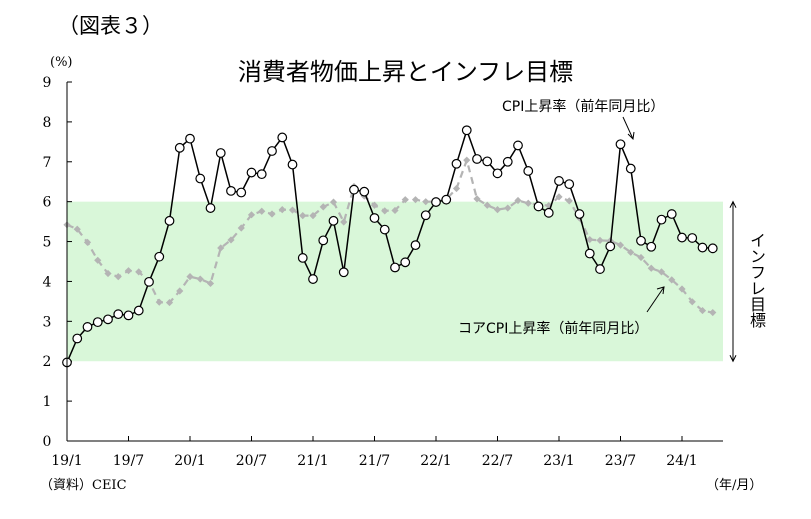  Describe the element at coordinates (110, 26) in the screenshot. I see `figure-label: （図表３）` at that location.